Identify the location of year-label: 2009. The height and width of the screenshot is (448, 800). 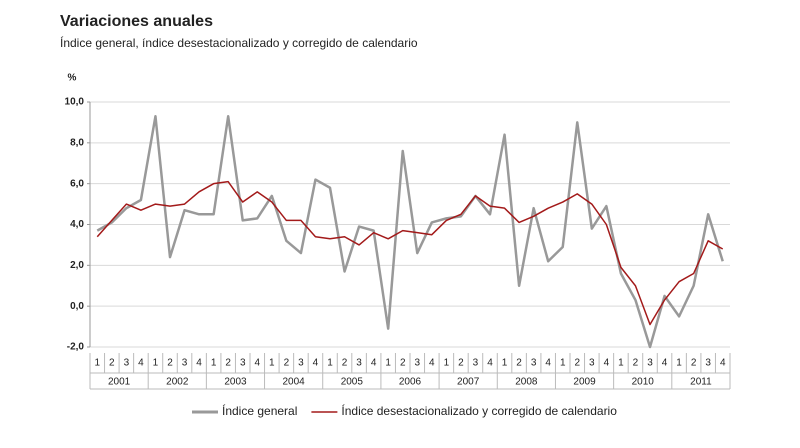
(584, 382).